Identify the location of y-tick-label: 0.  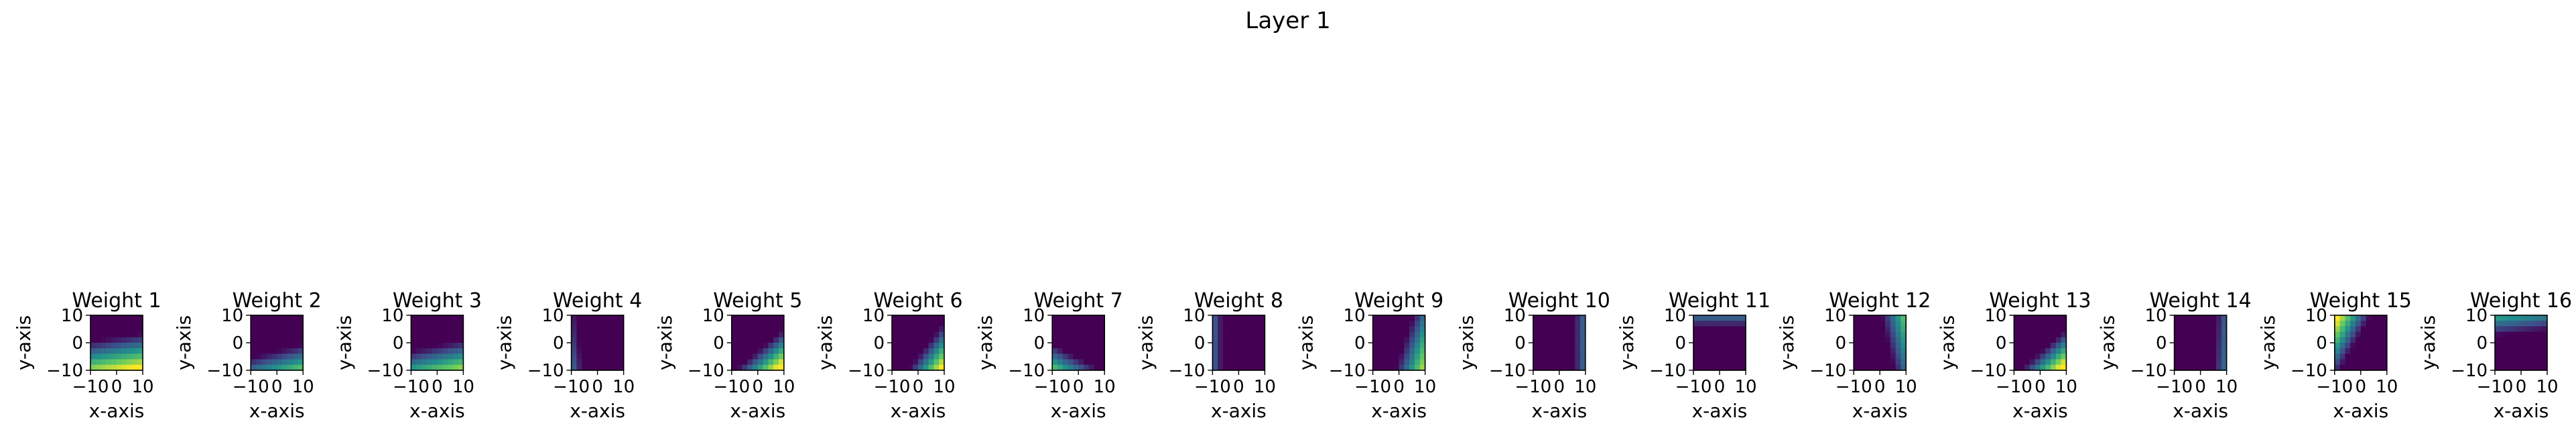
(1039, 343).